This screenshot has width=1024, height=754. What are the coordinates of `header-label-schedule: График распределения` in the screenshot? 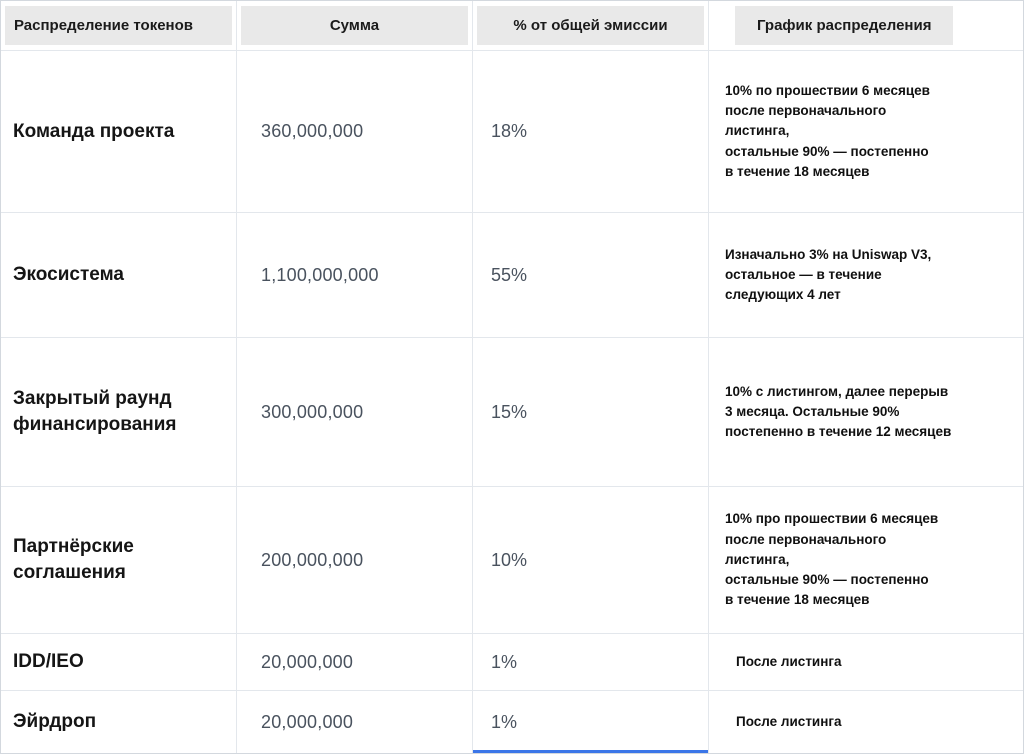 It's located at (844, 25).